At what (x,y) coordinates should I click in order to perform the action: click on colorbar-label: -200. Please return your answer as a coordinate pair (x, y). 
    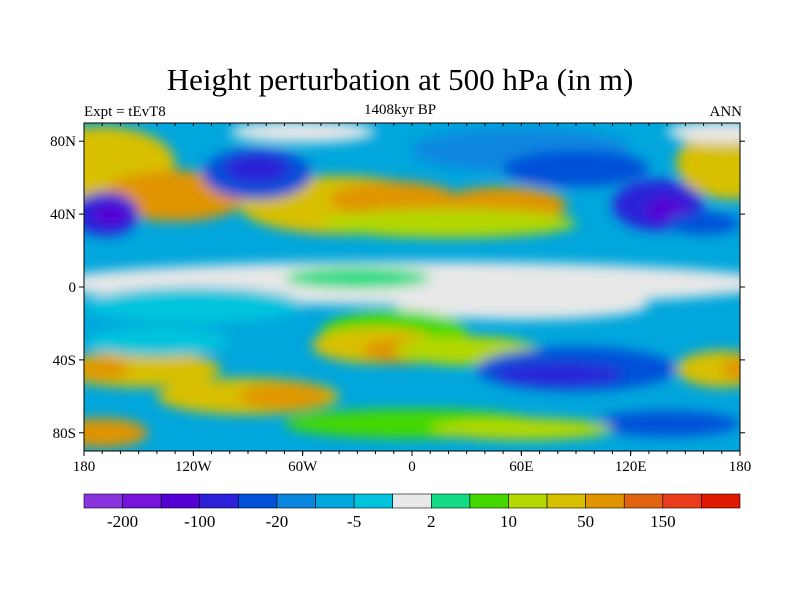
    Looking at the image, I should click on (122, 521).